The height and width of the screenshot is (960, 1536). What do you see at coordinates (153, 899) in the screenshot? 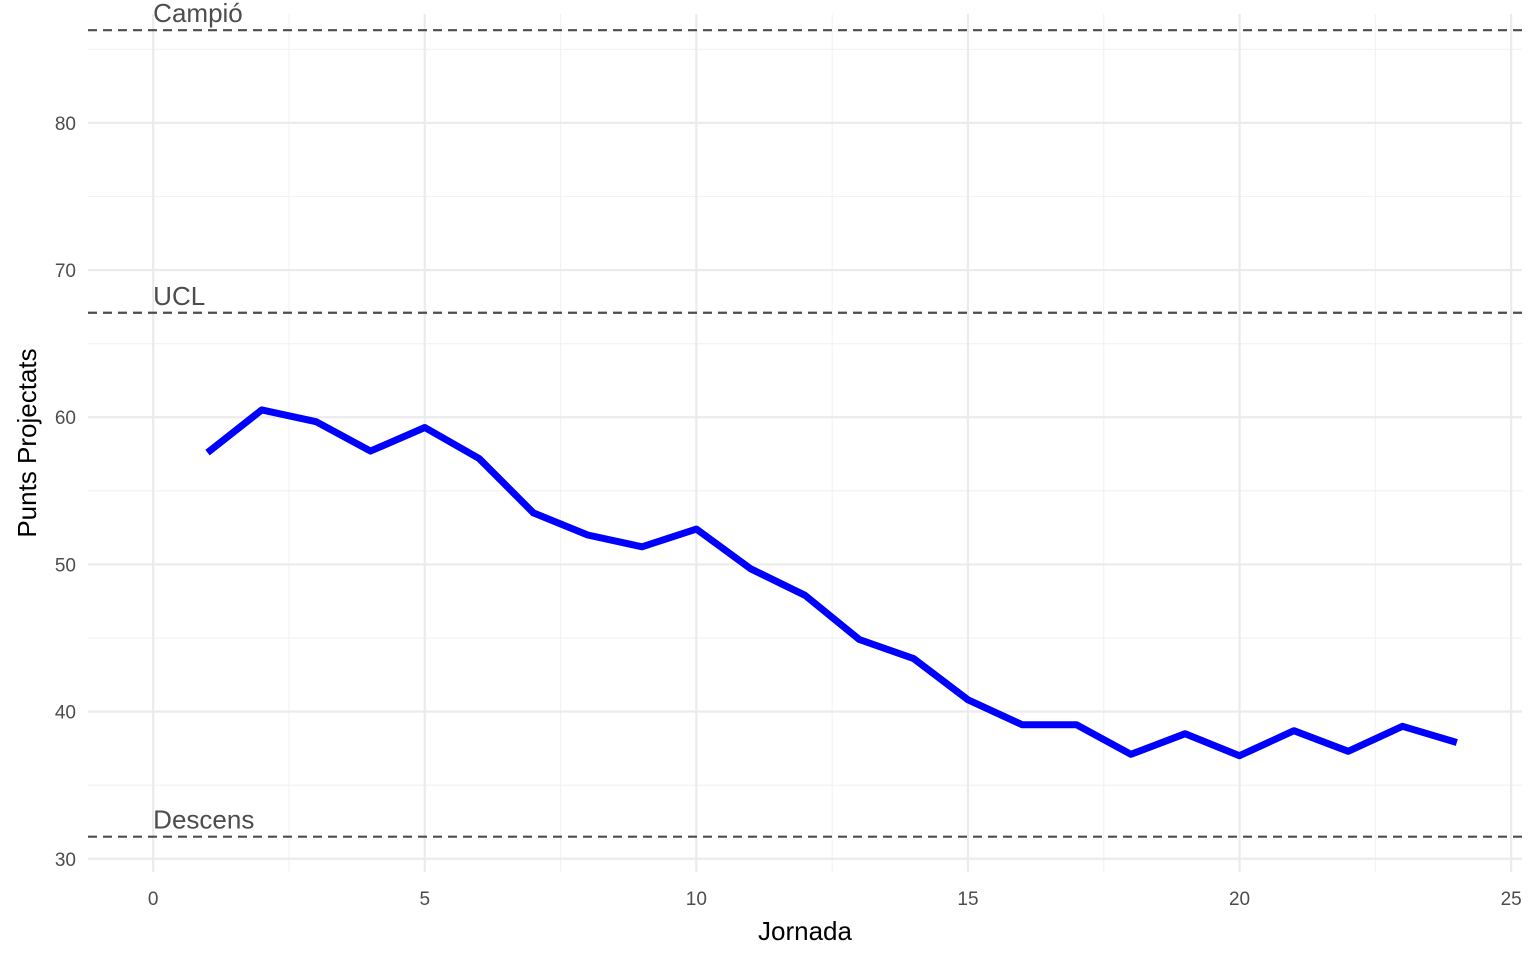
I see `x-tick-label: 0` at bounding box center [153, 899].